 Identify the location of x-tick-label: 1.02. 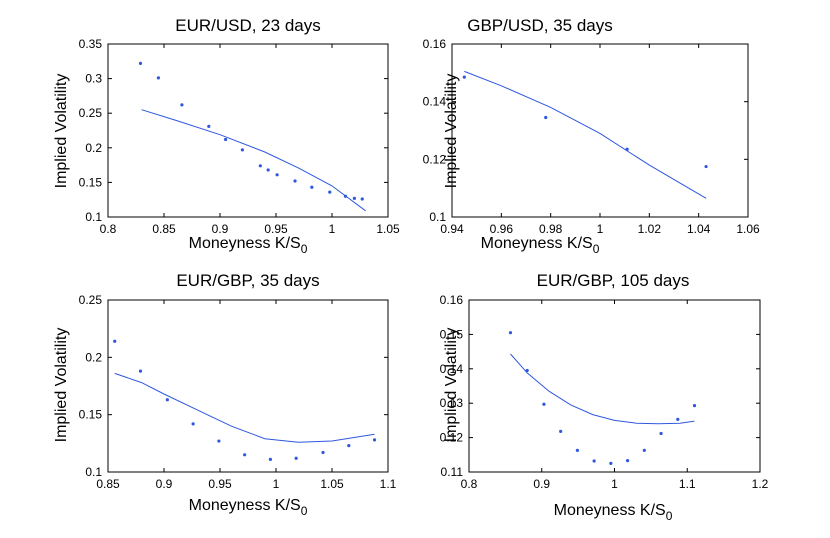
(650, 229).